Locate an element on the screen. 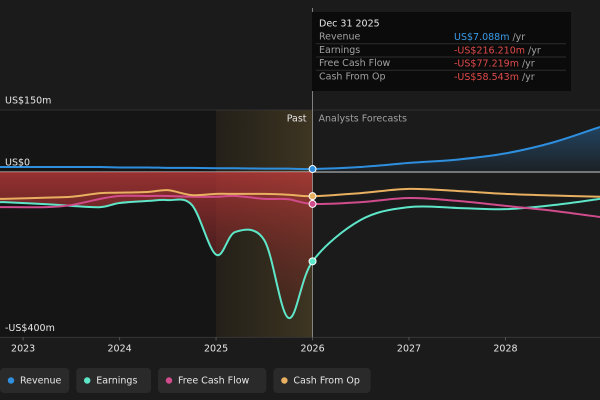  y-tick-label: US$0 is located at coordinates (17, 162).